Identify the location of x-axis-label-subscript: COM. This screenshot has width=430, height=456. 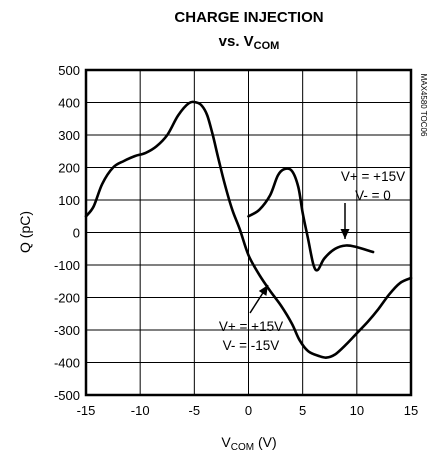
(242, 447).